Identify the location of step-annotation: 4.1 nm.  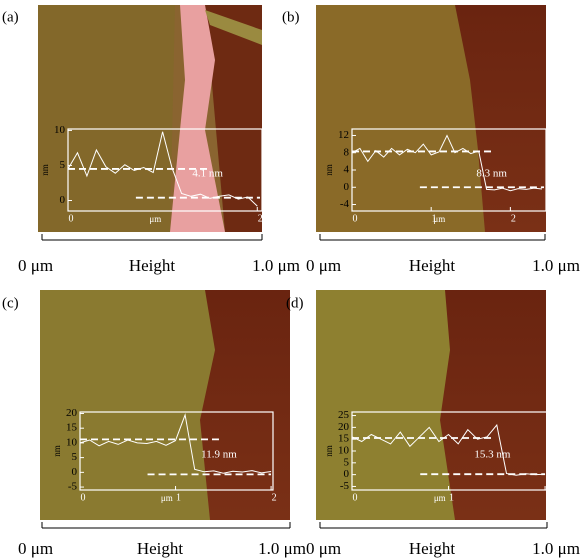
(207, 174).